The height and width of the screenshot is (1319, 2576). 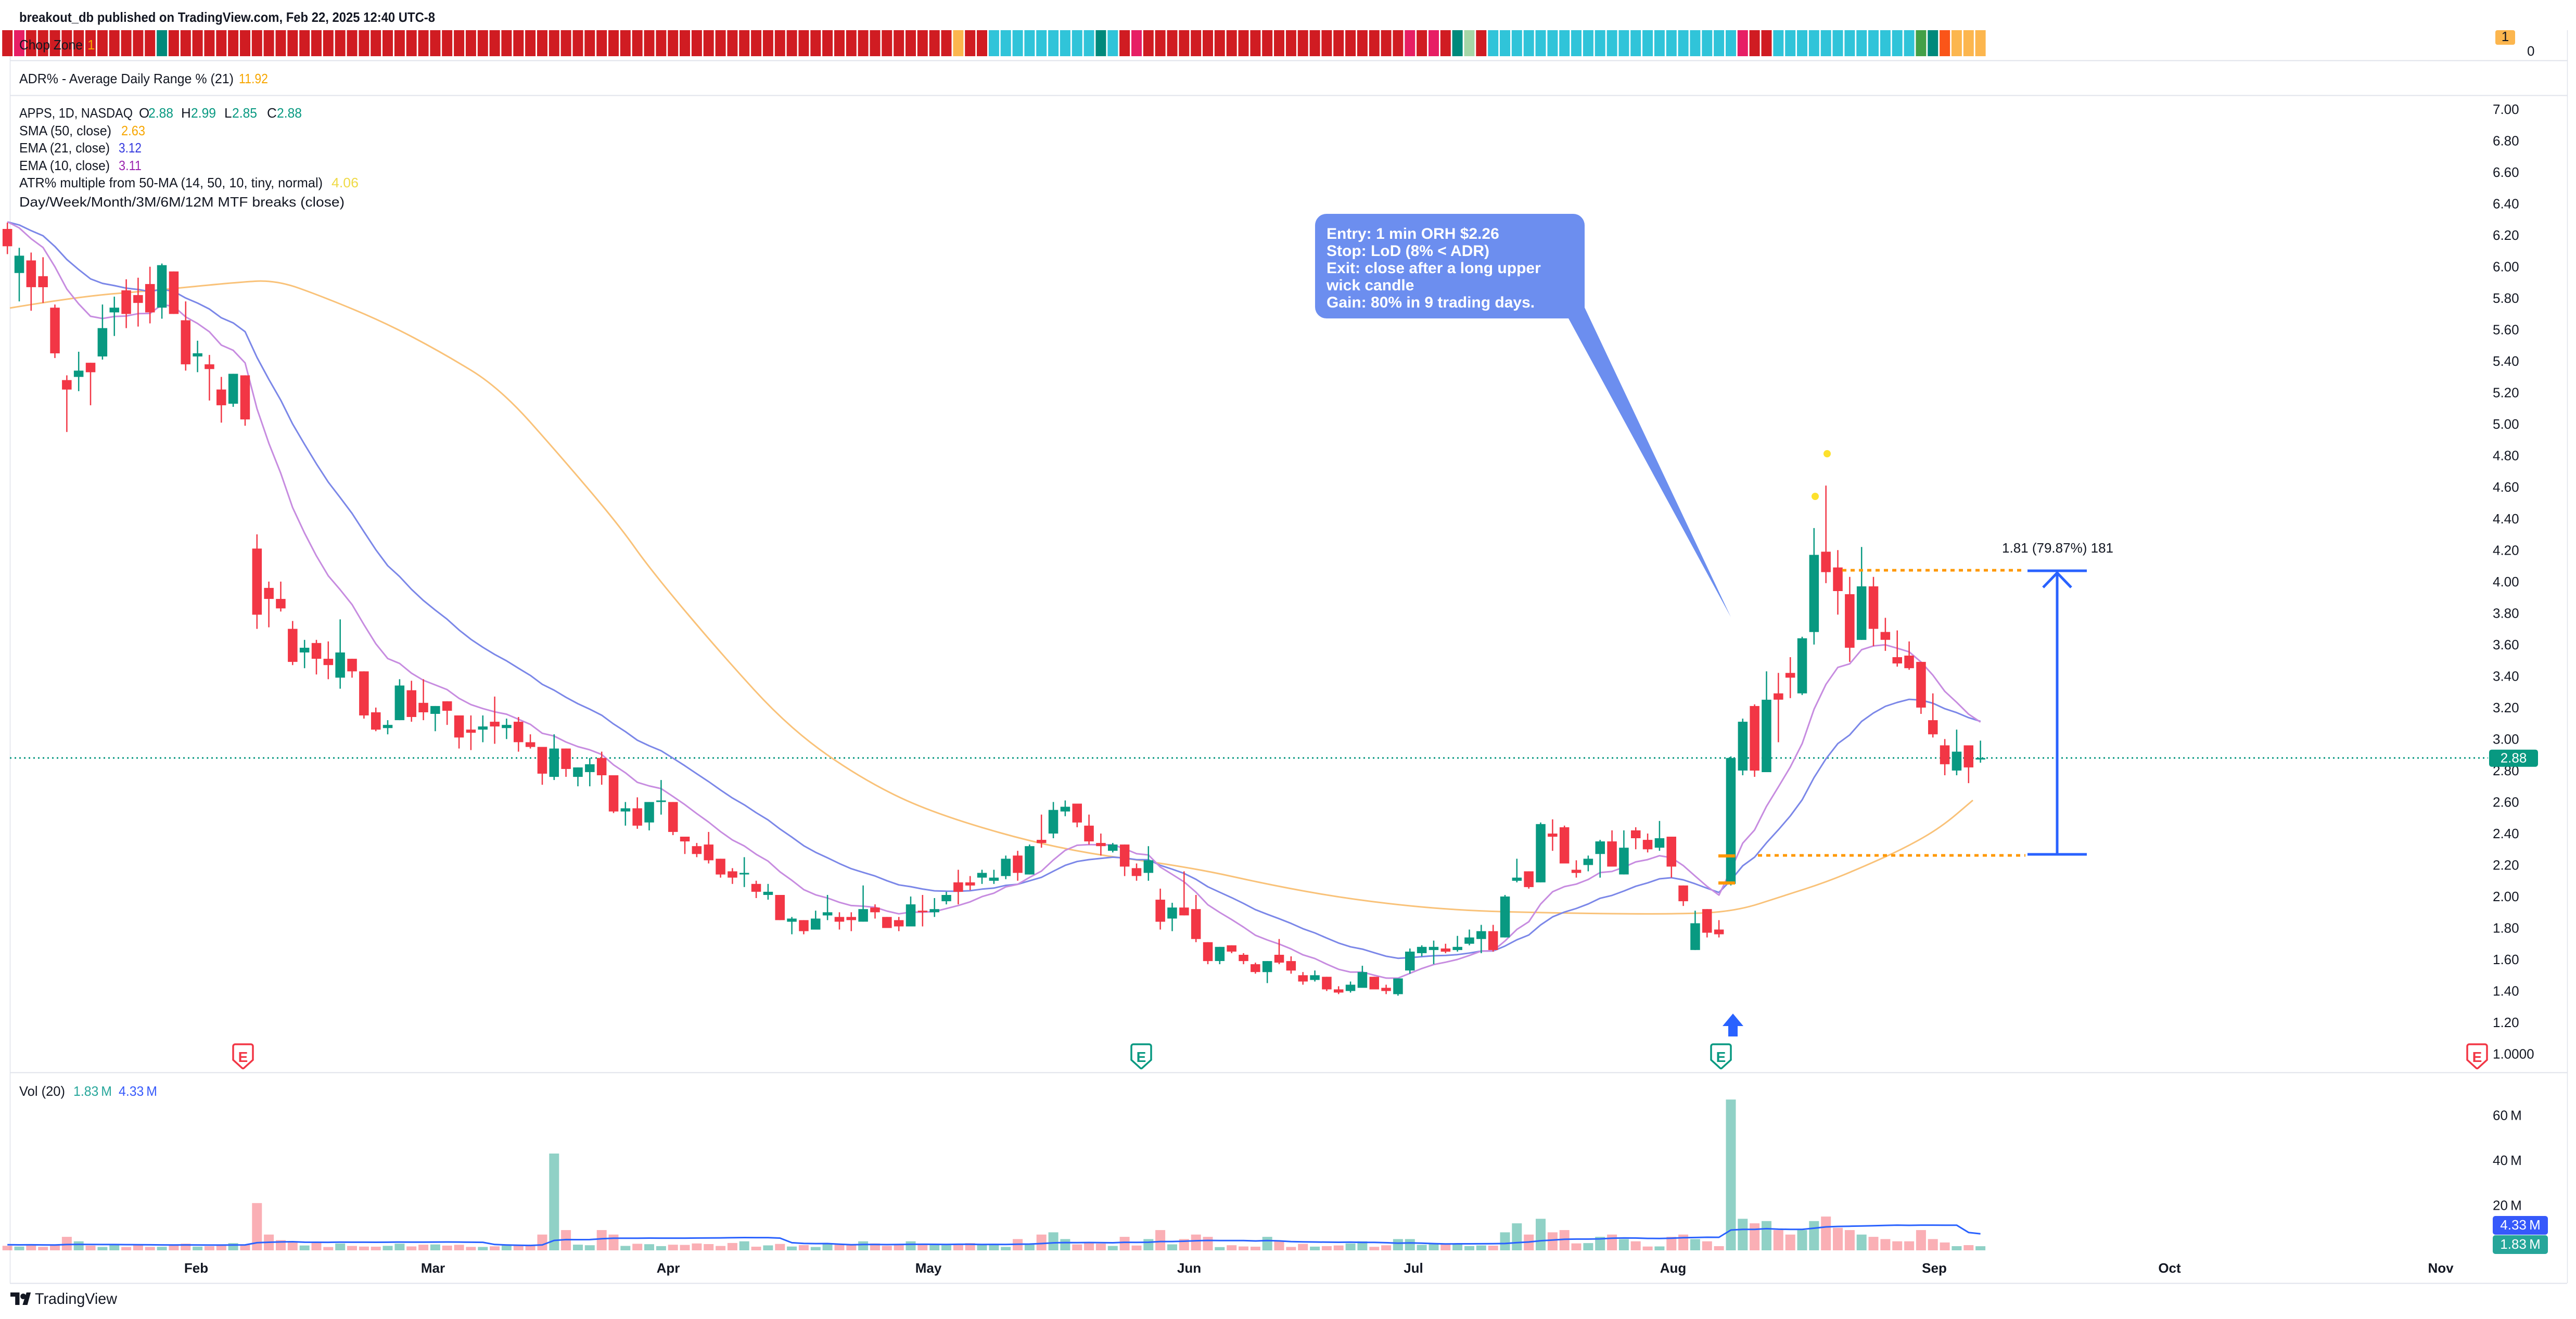 I want to click on svg-text: 3.40, so click(x=2506, y=676).